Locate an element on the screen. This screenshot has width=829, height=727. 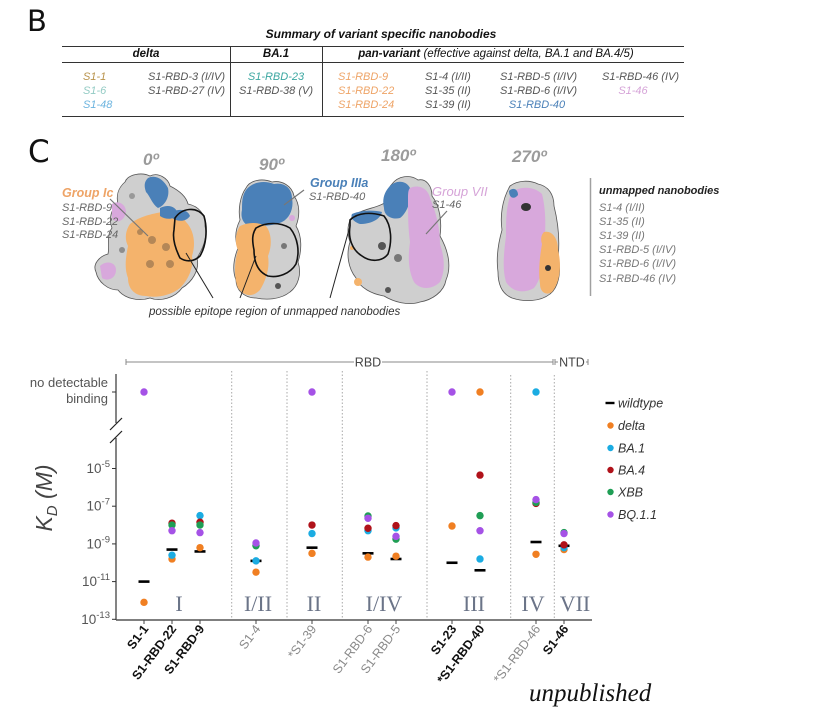
epitope-group-label-iii: III is located at coordinates (474, 603).